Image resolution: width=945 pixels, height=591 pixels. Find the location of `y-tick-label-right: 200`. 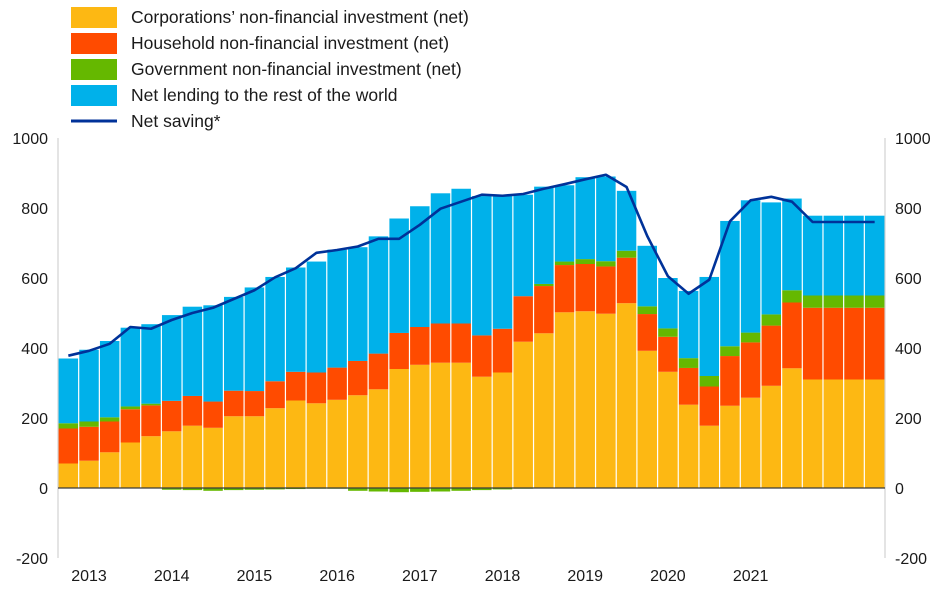

y-tick-label-right: 200 is located at coordinates (908, 419).